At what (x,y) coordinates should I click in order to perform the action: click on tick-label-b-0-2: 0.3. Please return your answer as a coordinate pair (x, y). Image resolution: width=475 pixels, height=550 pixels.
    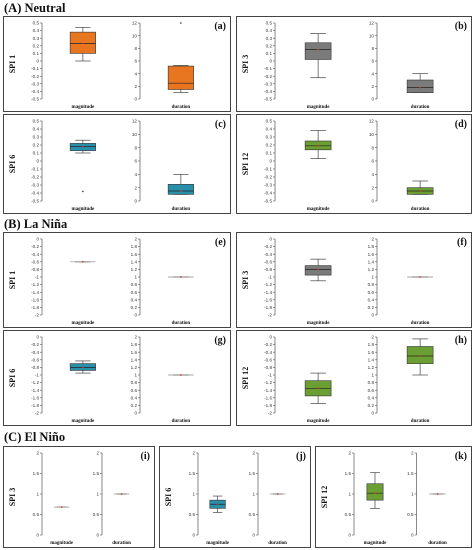
    Looking at the image, I should click on (269, 38).